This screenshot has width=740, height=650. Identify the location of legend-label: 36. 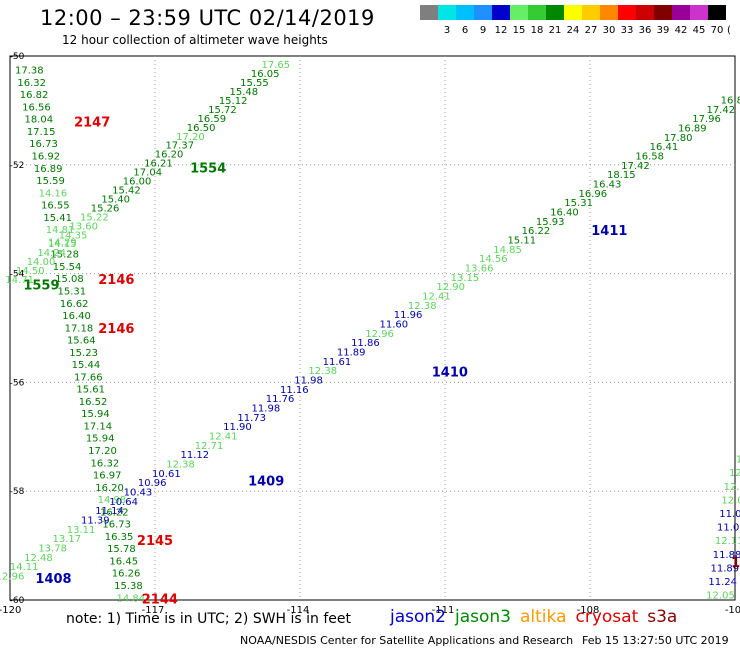
(645, 30).